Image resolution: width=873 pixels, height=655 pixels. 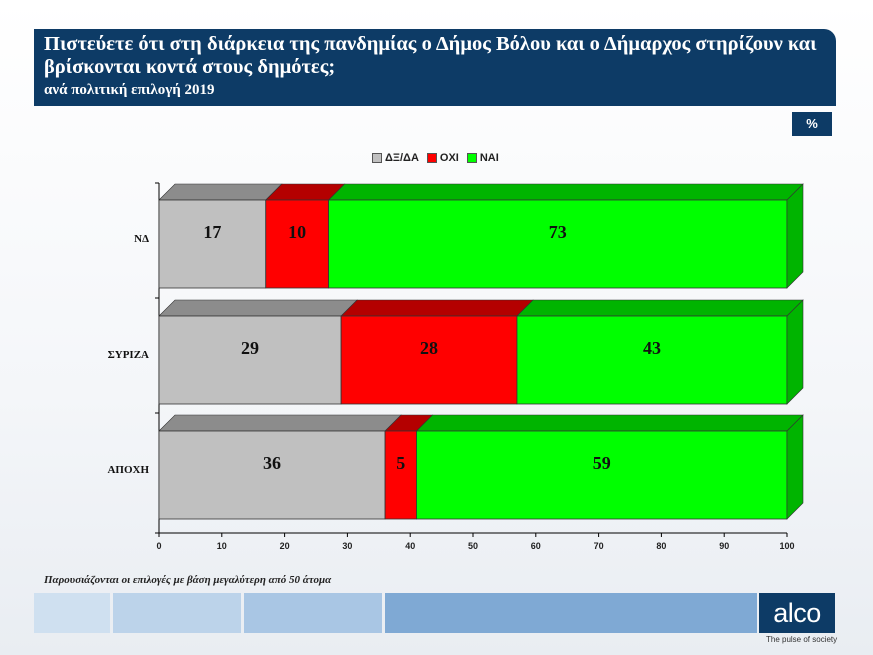 I want to click on alco-logo: alco, so click(x=797, y=613).